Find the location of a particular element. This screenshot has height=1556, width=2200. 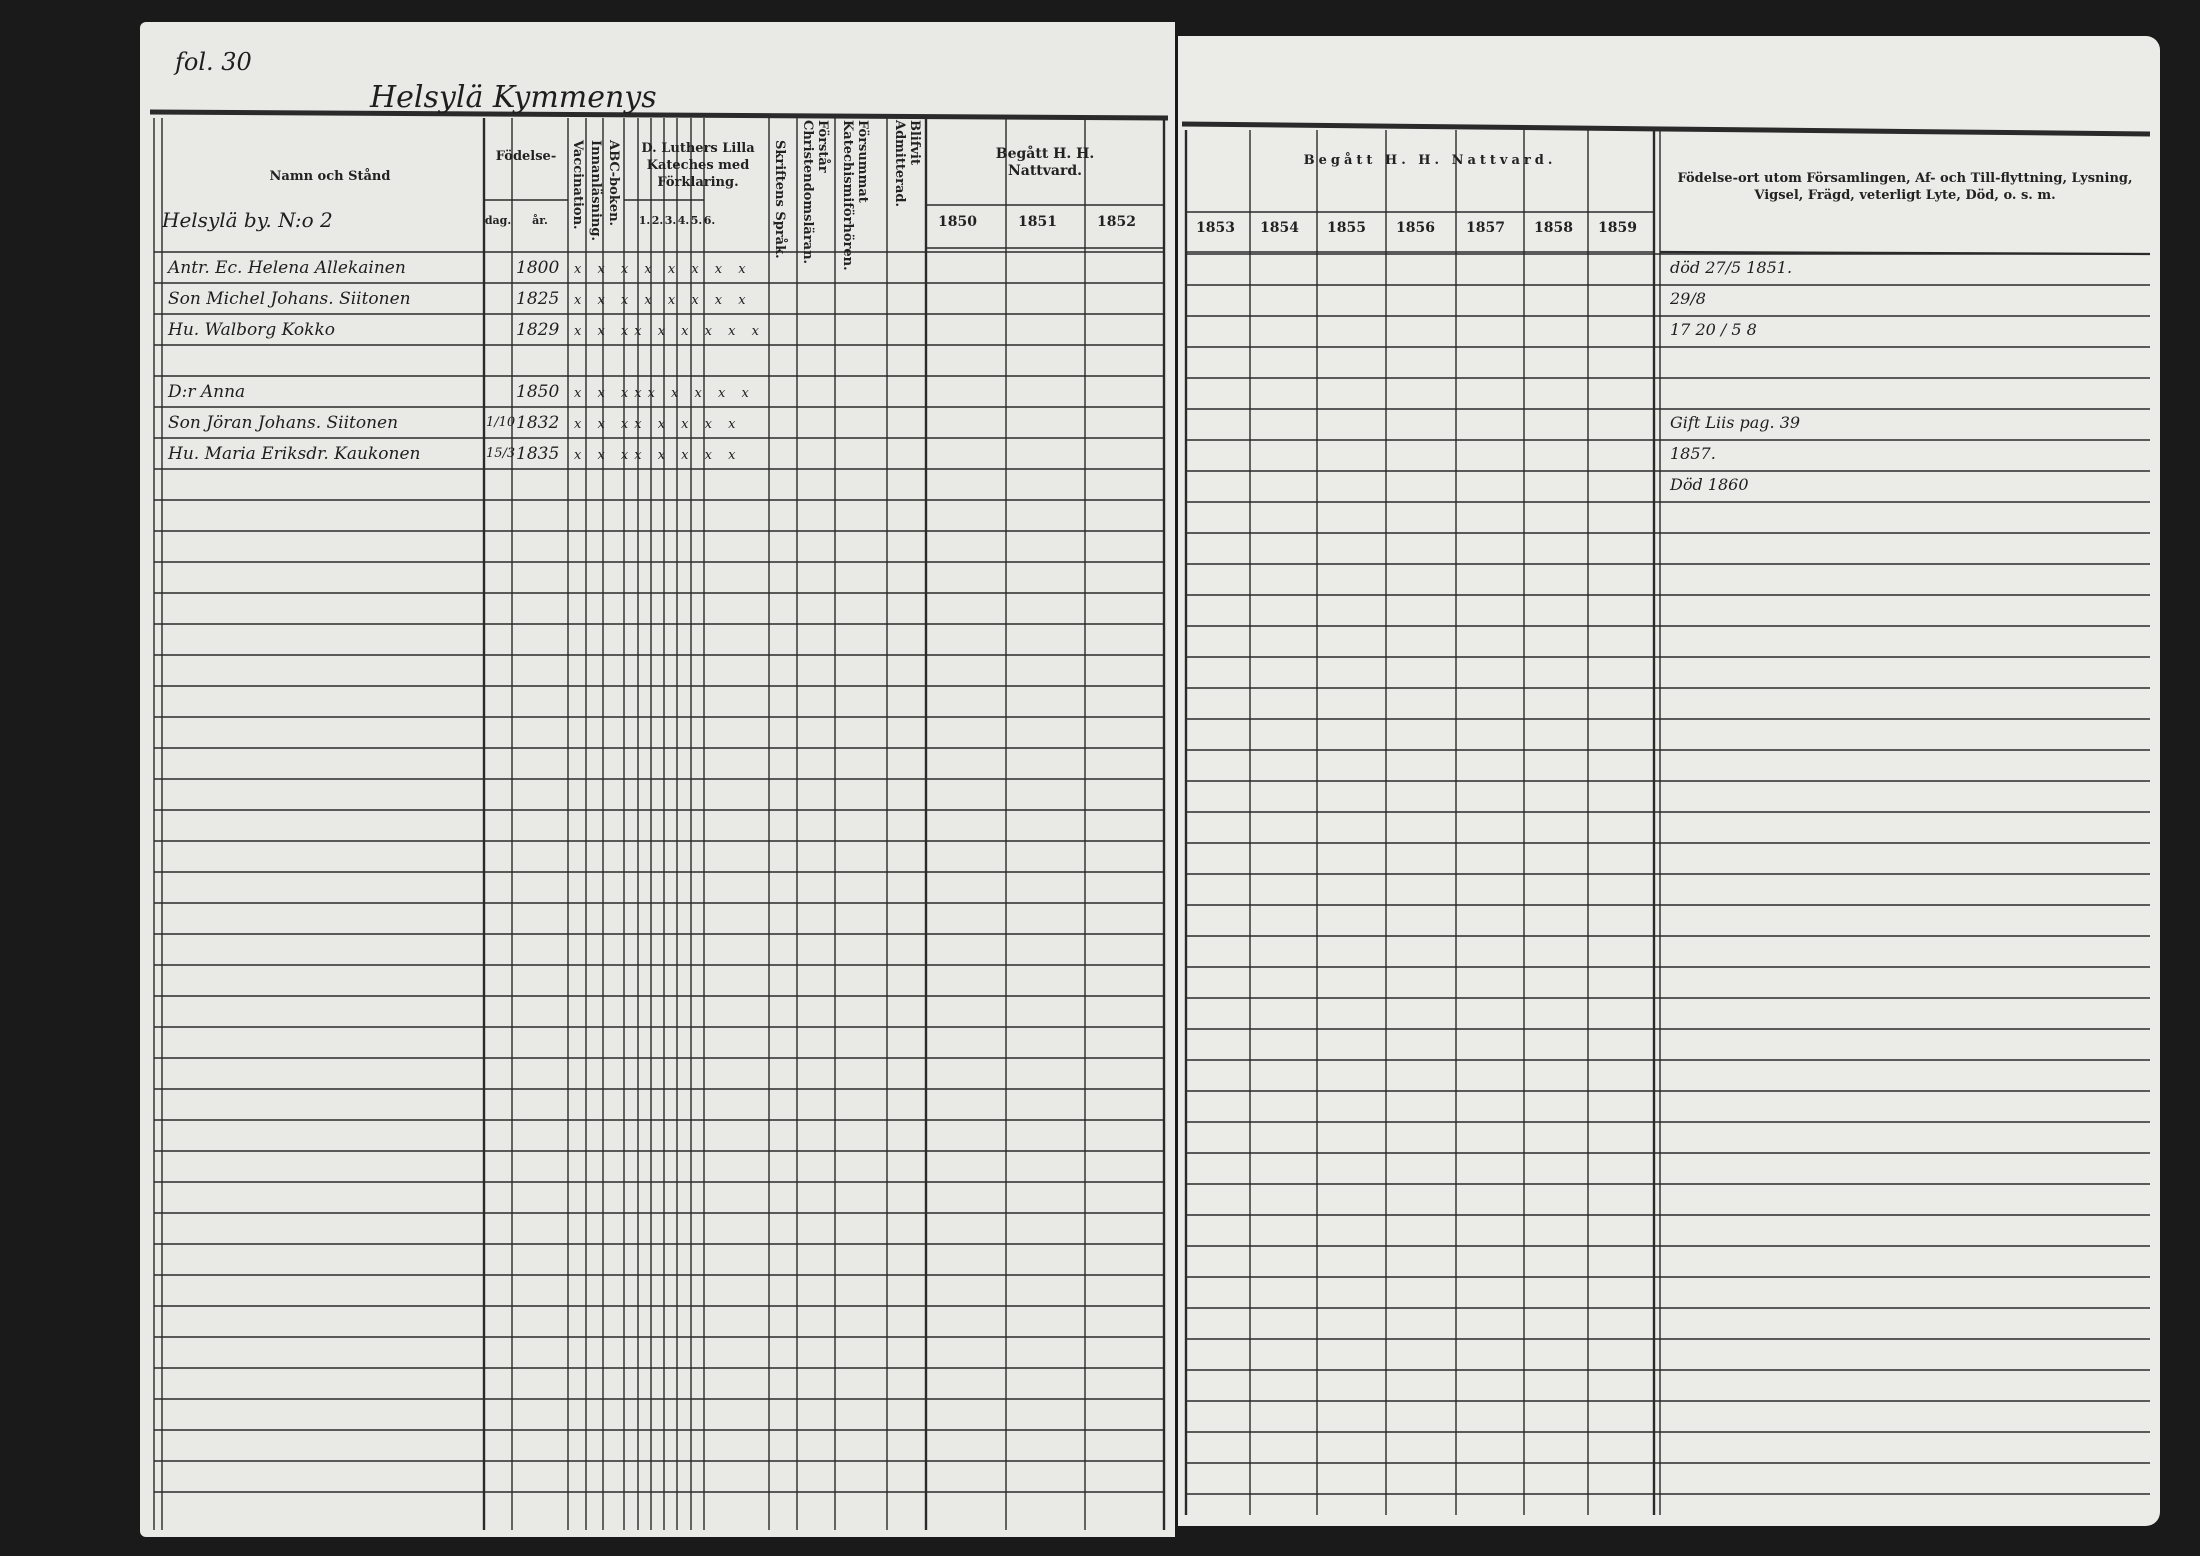

header-christian: Förstår Christendomsläran. is located at coordinates (815, 192).